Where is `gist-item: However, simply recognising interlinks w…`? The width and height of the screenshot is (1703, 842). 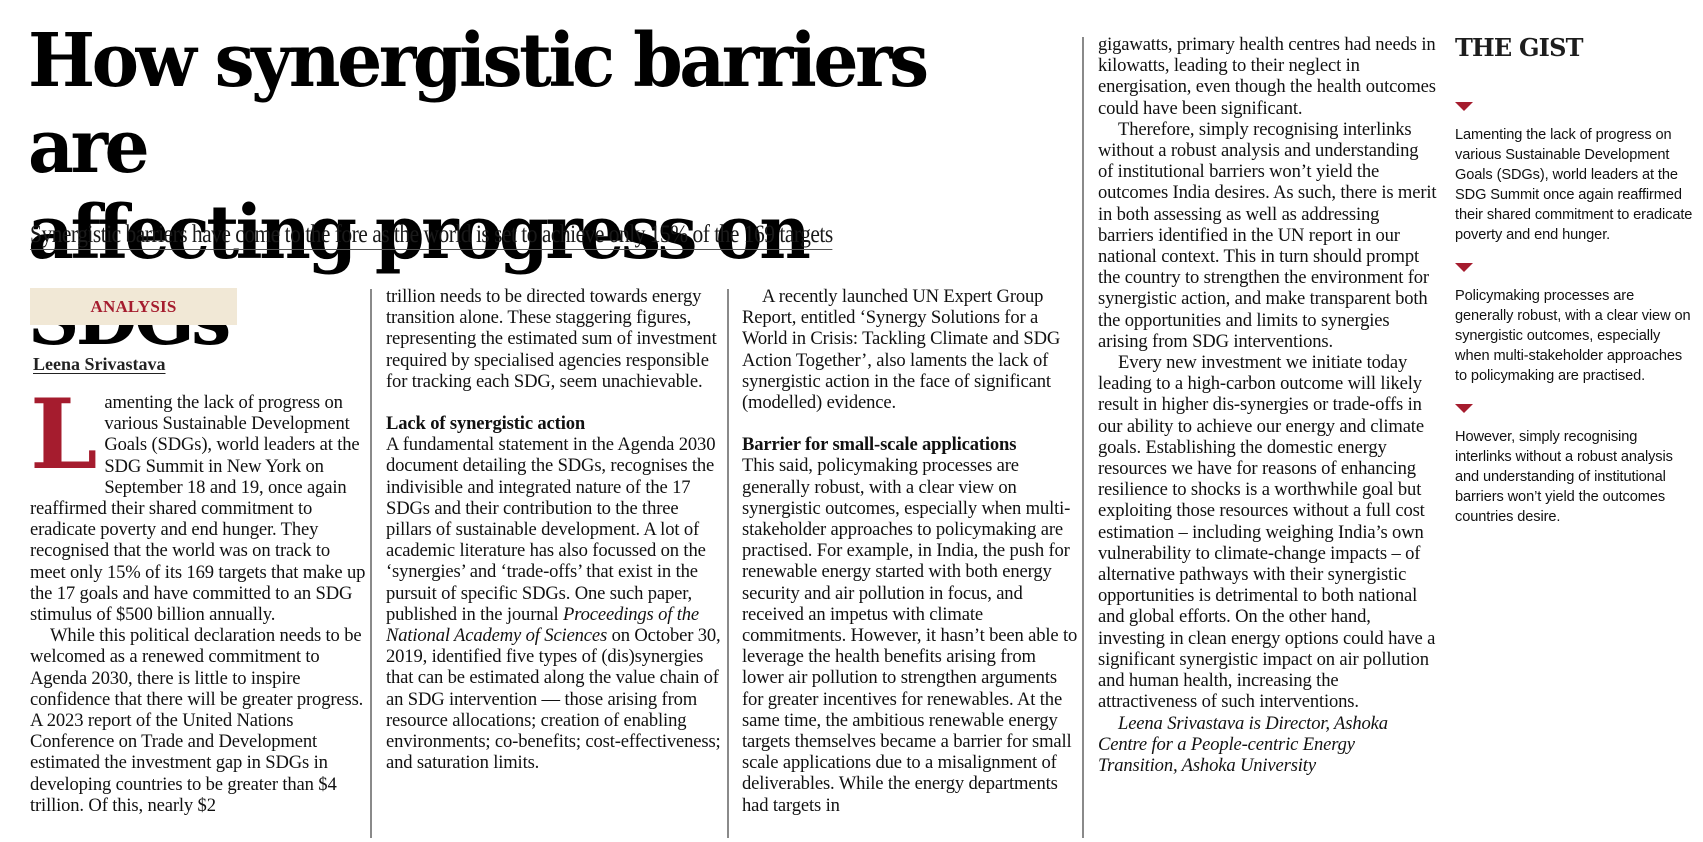 gist-item: However, simply recognising interlinks w… is located at coordinates (1564, 477).